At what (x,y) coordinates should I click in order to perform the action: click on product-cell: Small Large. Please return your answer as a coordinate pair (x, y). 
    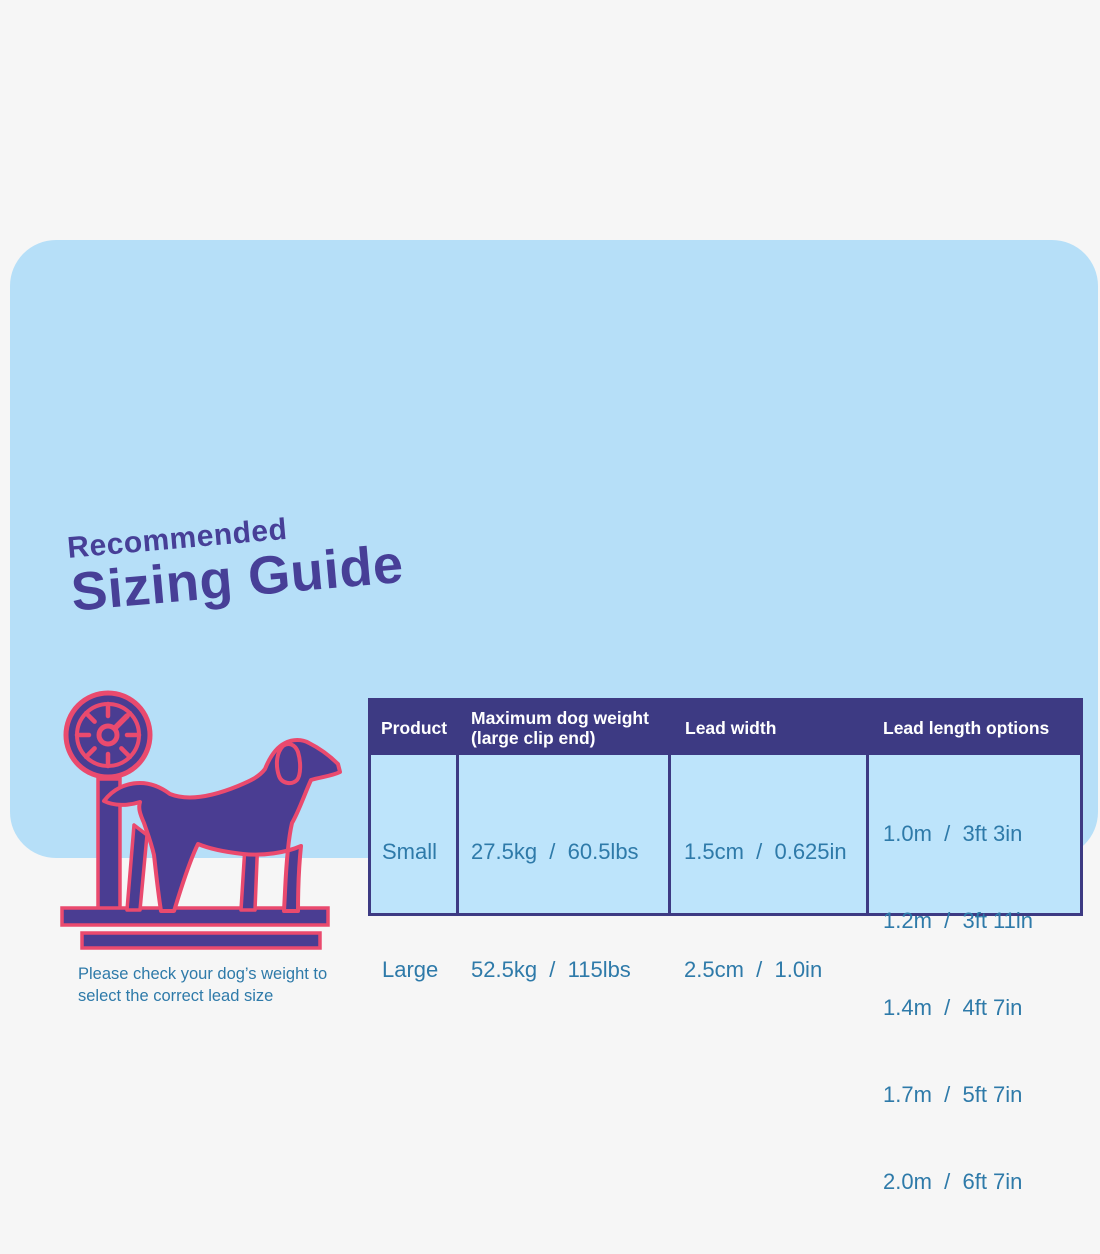
    Looking at the image, I should click on (413, 868).